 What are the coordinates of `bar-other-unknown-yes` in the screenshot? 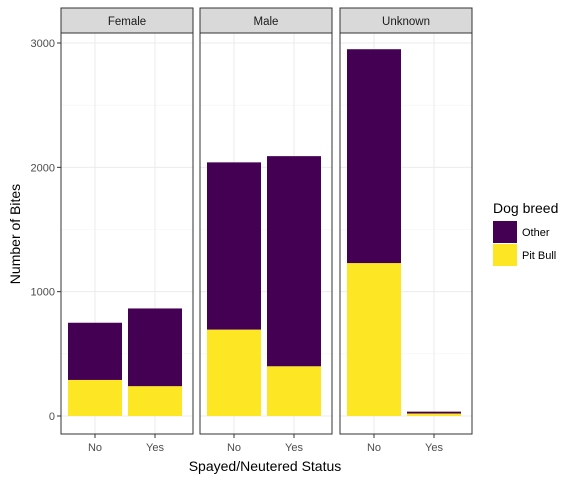 It's located at (434, 413).